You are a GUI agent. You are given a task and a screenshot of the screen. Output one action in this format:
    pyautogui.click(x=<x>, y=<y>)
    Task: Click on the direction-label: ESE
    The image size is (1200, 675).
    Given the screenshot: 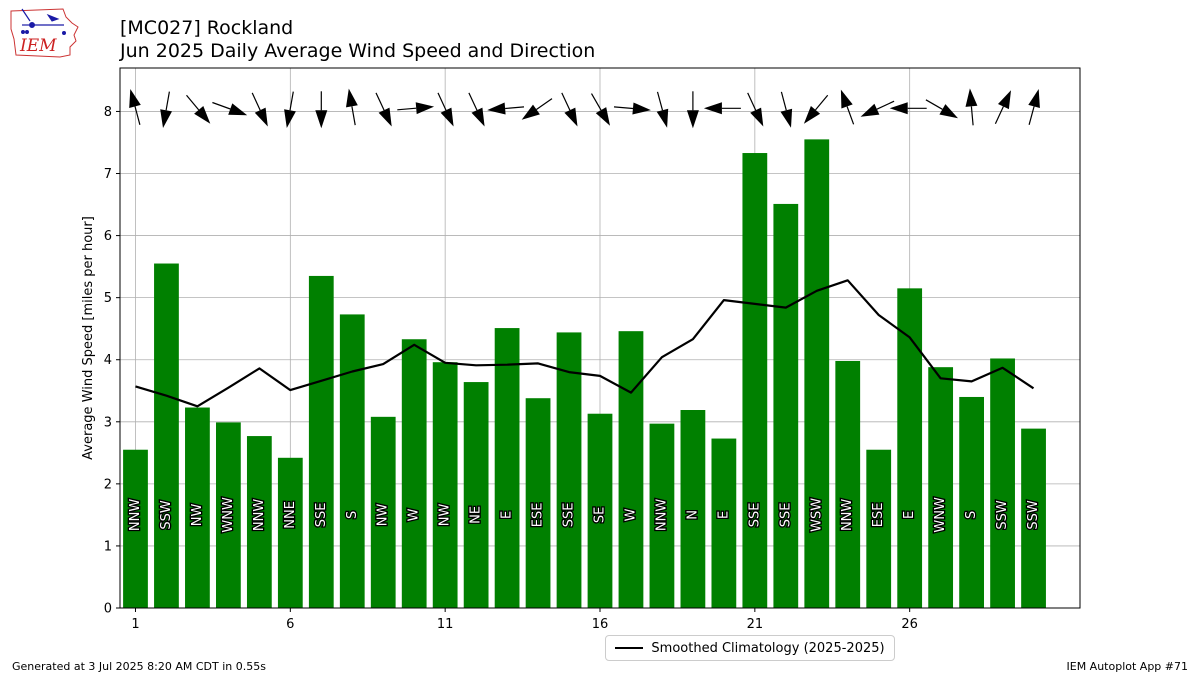 What is the action you would take?
    pyautogui.click(x=538, y=515)
    